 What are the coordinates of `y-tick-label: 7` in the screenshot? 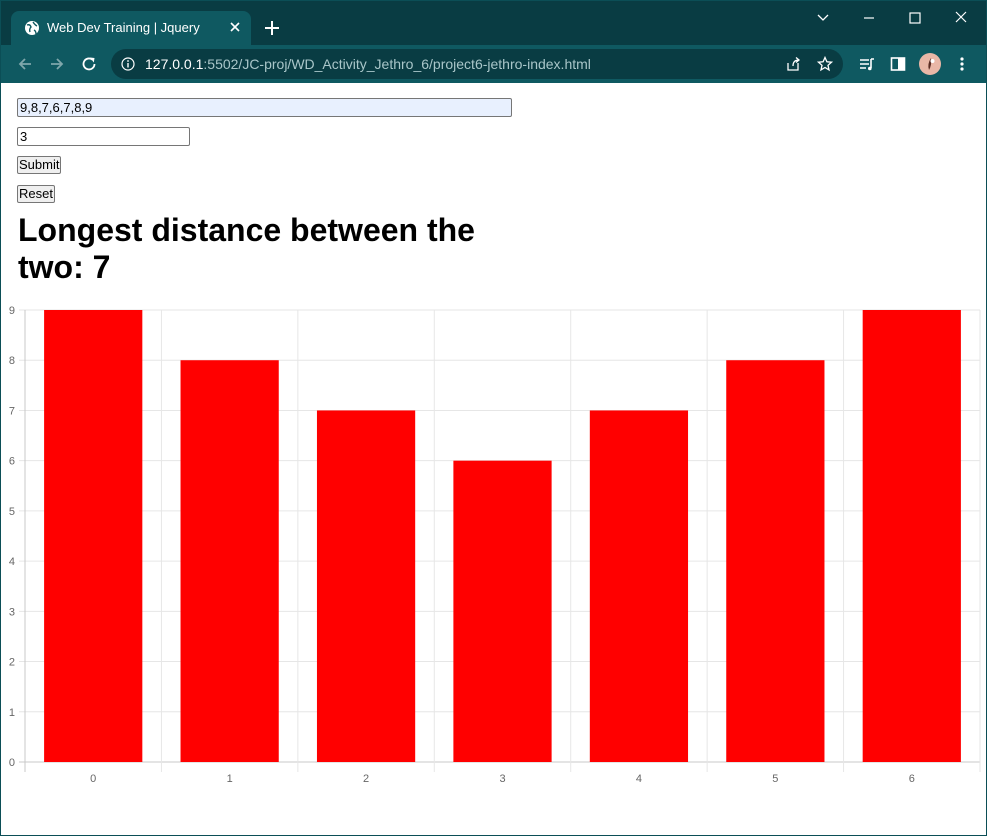 It's located at (12, 411).